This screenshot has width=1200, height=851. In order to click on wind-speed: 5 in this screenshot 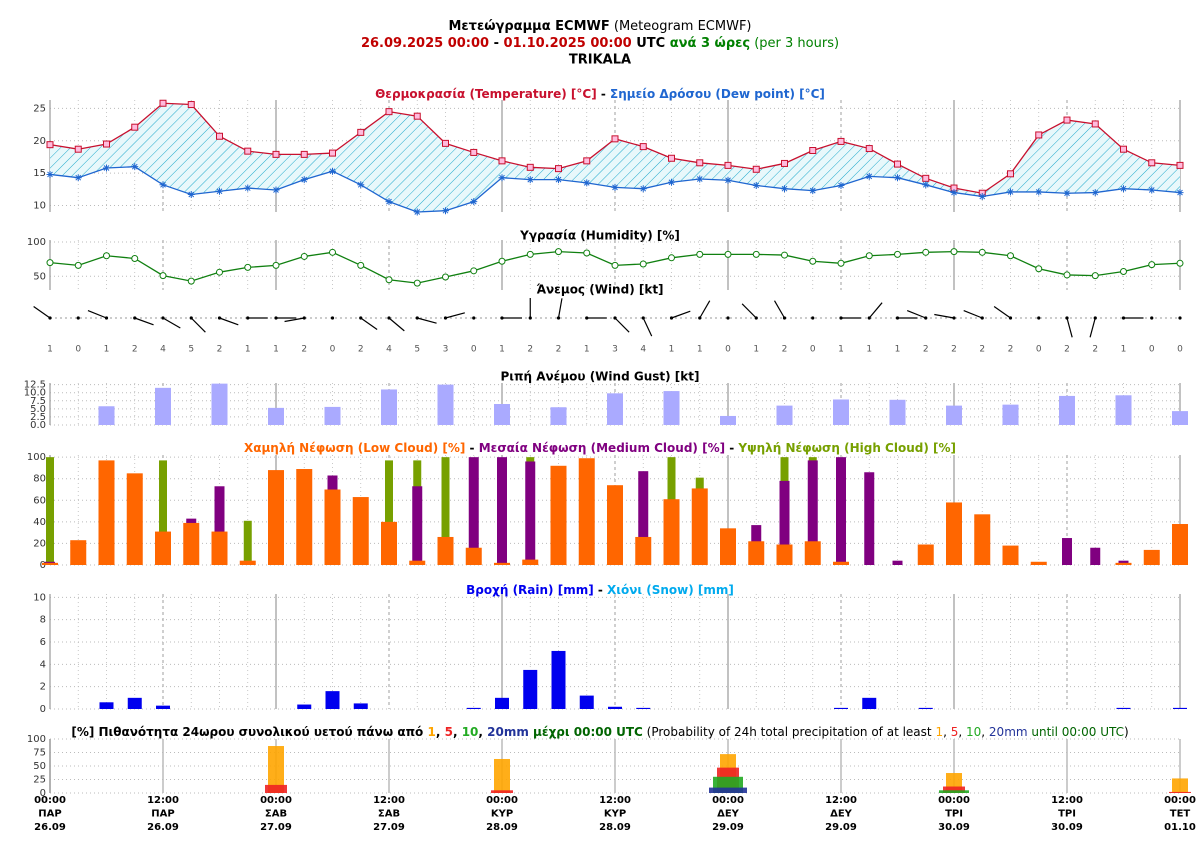, I will do `click(191, 350)`.